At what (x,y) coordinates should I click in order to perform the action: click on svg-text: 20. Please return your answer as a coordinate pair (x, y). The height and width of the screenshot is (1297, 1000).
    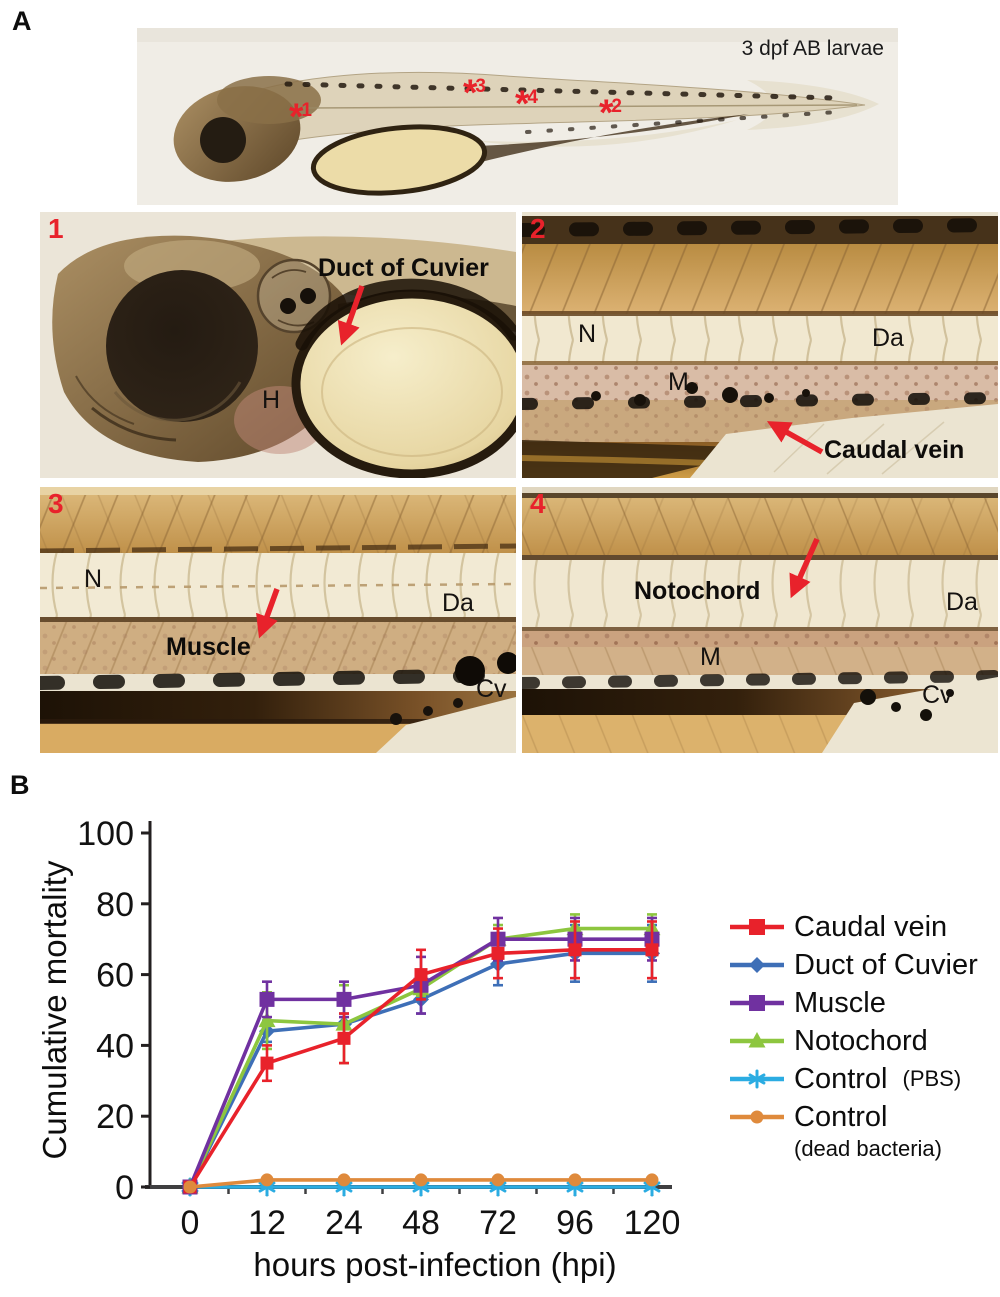
    Looking at the image, I should click on (115, 1117).